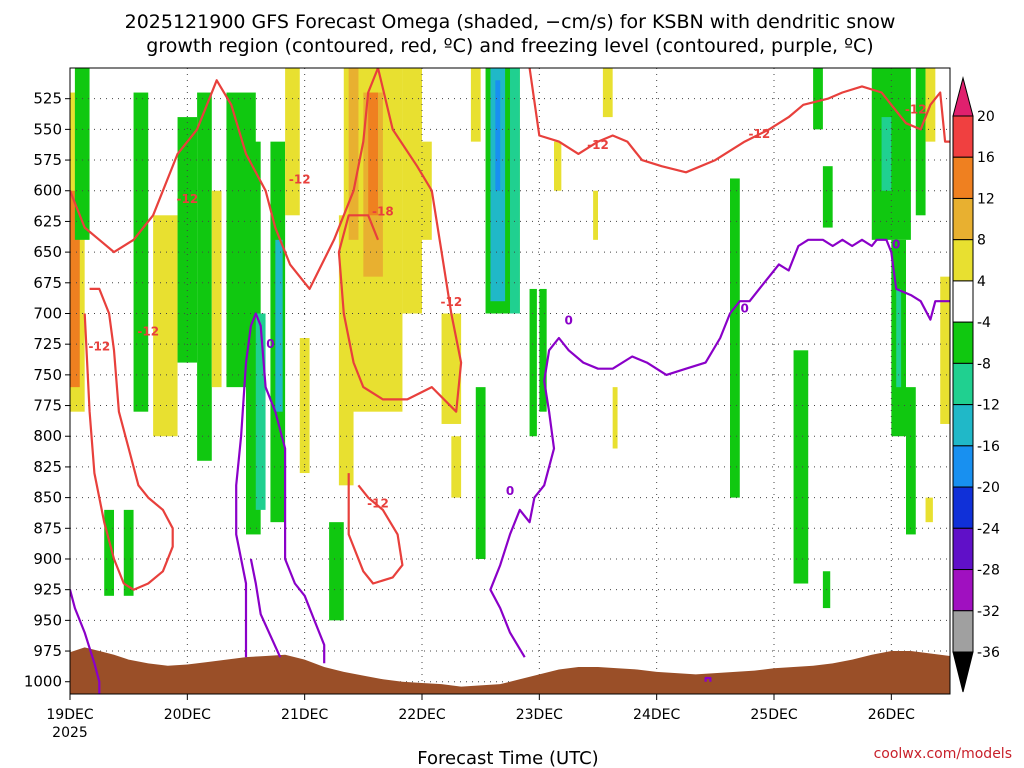  I want to click on y-tick-label: 850, so click(47, 498).